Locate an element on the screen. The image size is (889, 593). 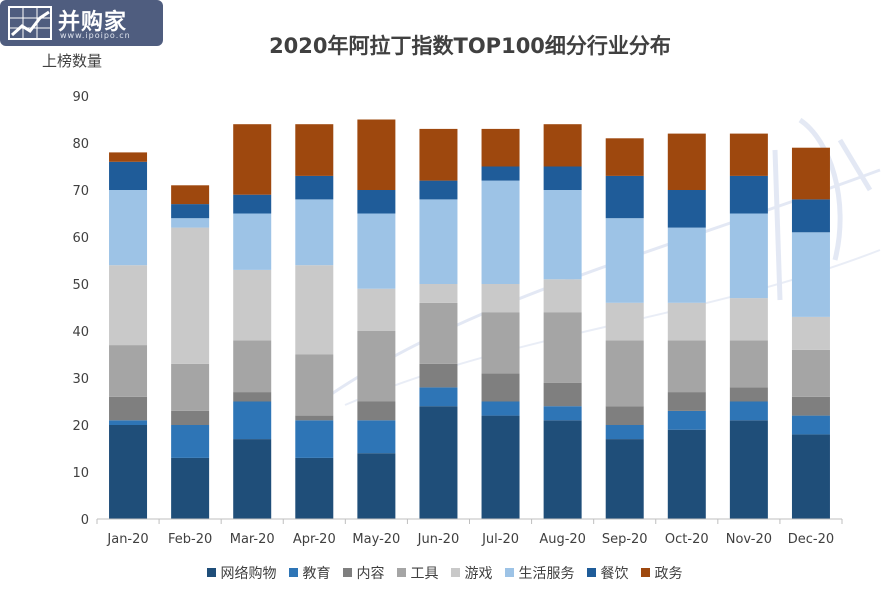
legend-label: 餐饮 is located at coordinates (614, 574).